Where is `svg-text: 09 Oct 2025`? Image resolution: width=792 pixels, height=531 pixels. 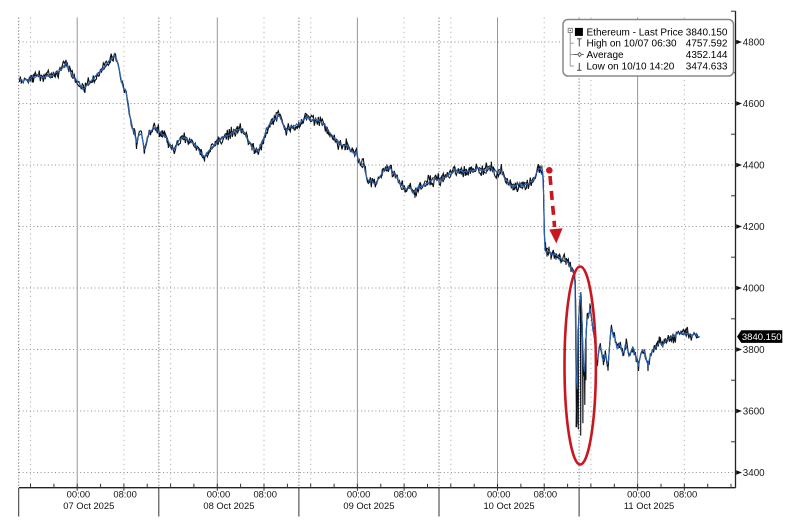 svg-text: 09 Oct 2025 is located at coordinates (368, 505).